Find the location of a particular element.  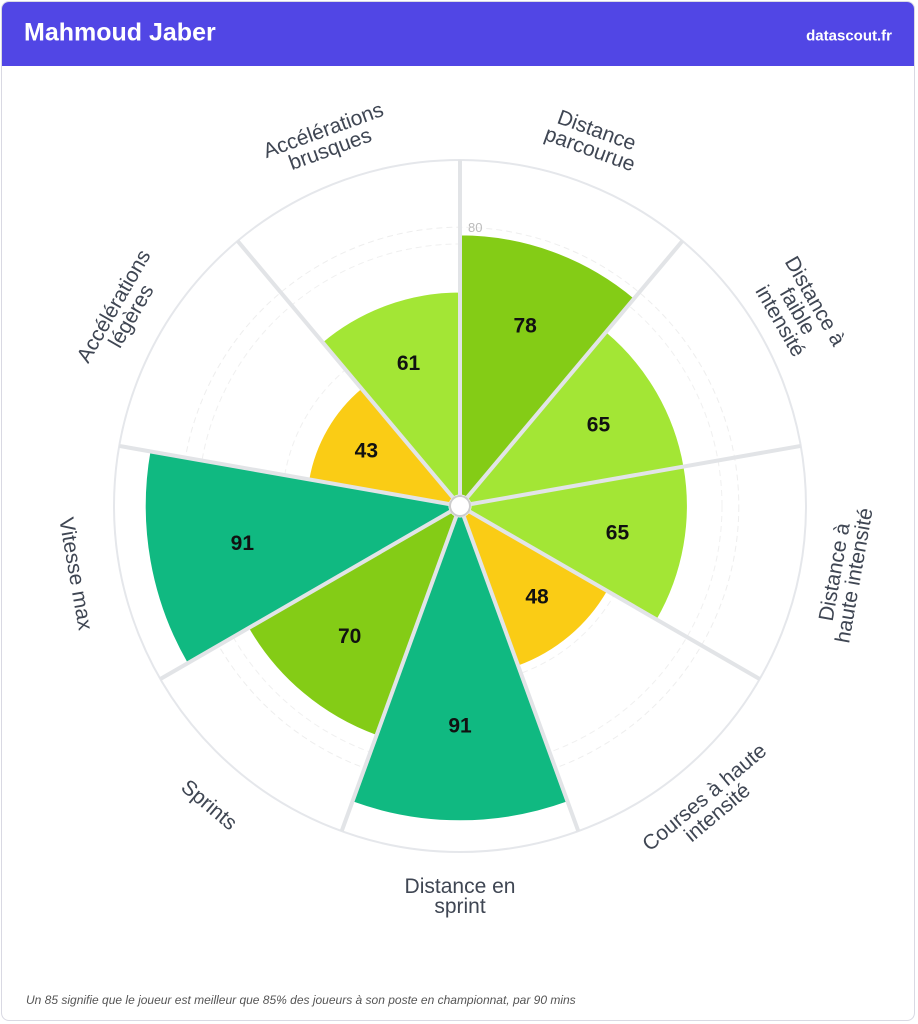

category-label: Distance en sprint is located at coordinates (460, 896).